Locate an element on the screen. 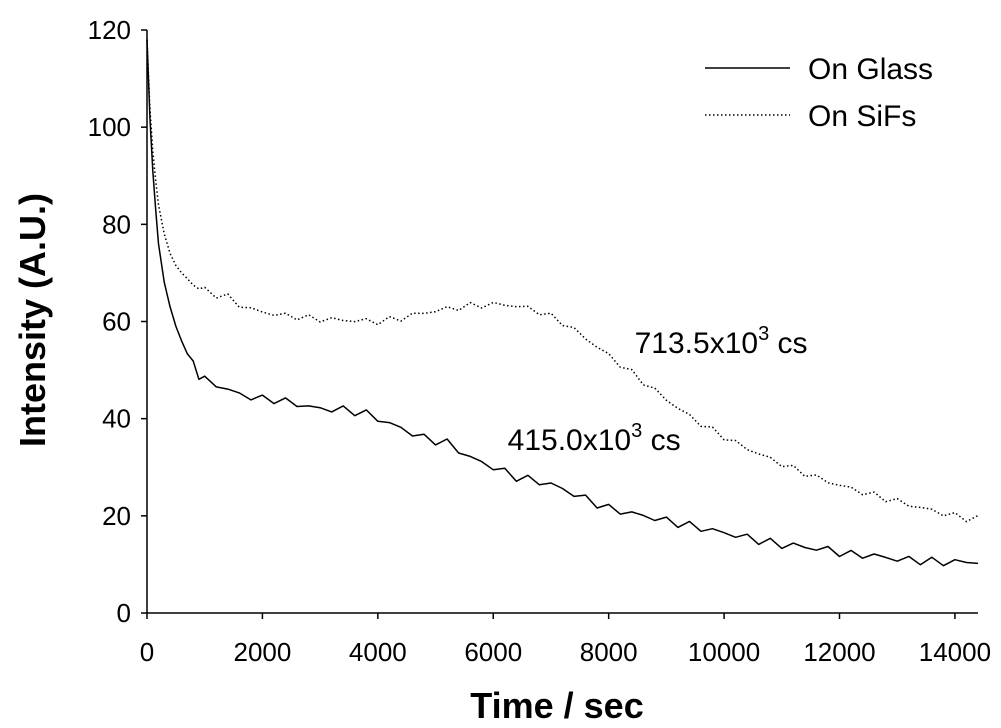  x-tick-label: 12000 is located at coordinates (839, 652).